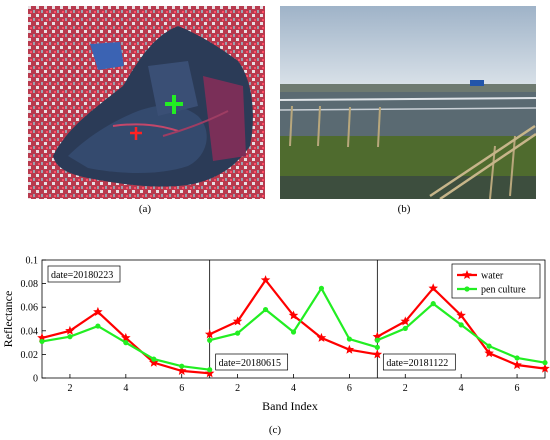  Describe the element at coordinates (32, 261) in the screenshot. I see `y-tick-label: 0.1` at that location.